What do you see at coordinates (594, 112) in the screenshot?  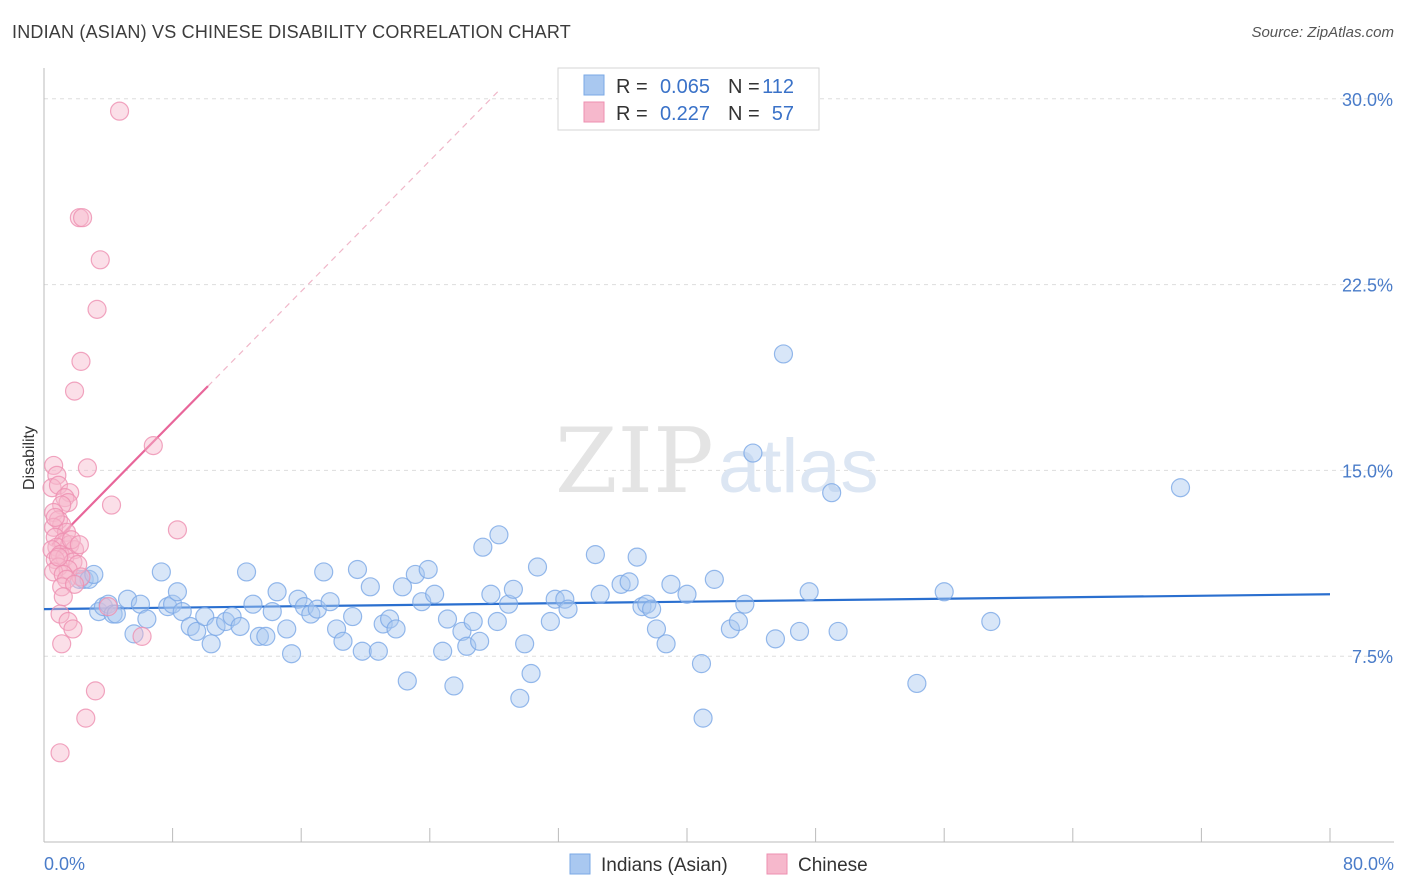 I see `legend-swatch-chinese` at bounding box center [594, 112].